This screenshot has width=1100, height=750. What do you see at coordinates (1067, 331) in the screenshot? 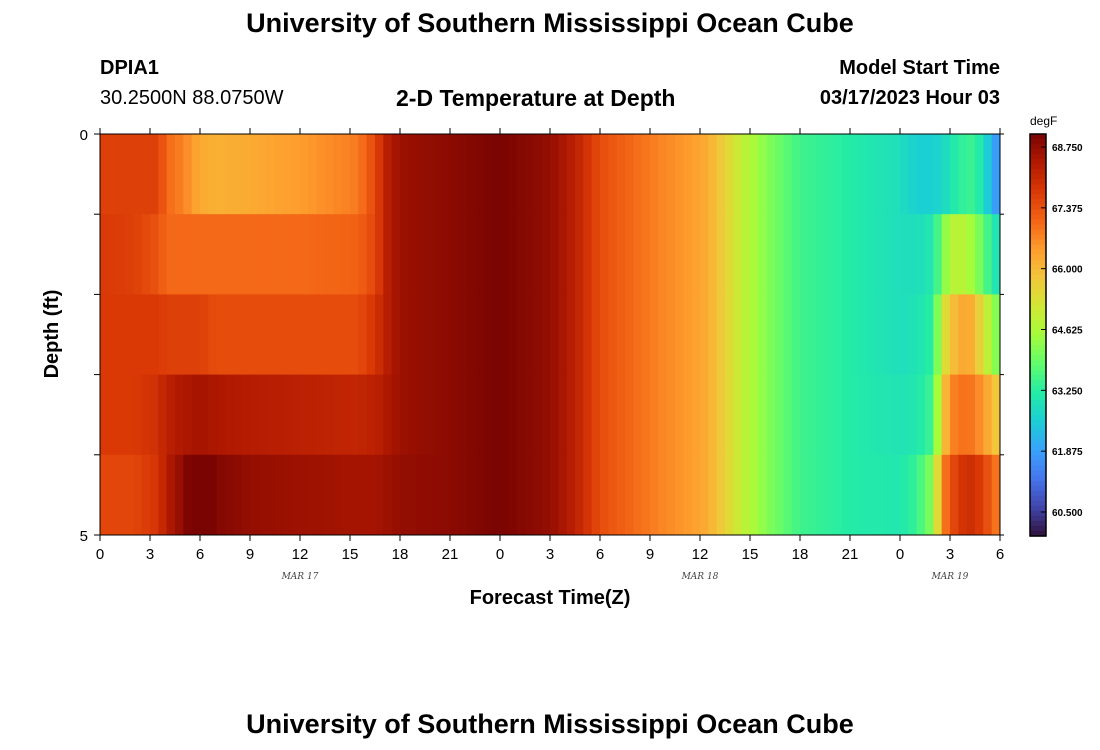
I see `colorbar-tick-label: 64.625` at bounding box center [1067, 331].